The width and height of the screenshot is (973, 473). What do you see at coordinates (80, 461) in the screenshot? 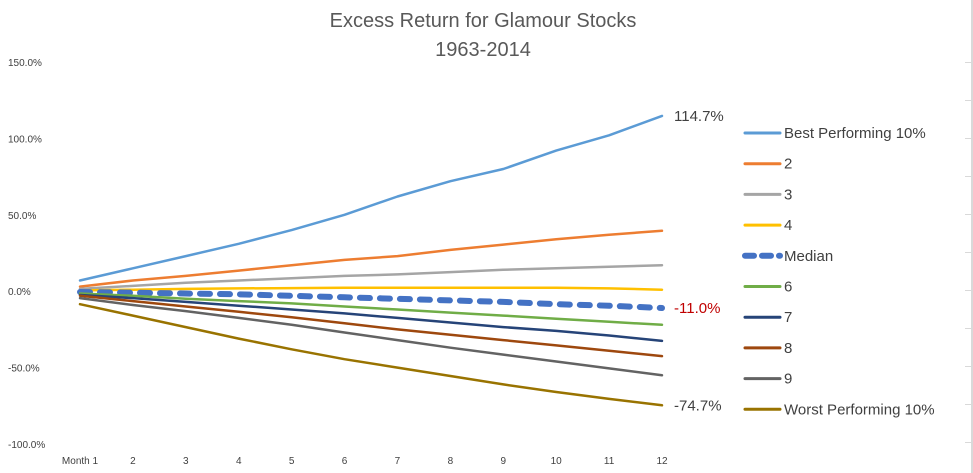
I see `x-tick-label: Month 1` at bounding box center [80, 461].